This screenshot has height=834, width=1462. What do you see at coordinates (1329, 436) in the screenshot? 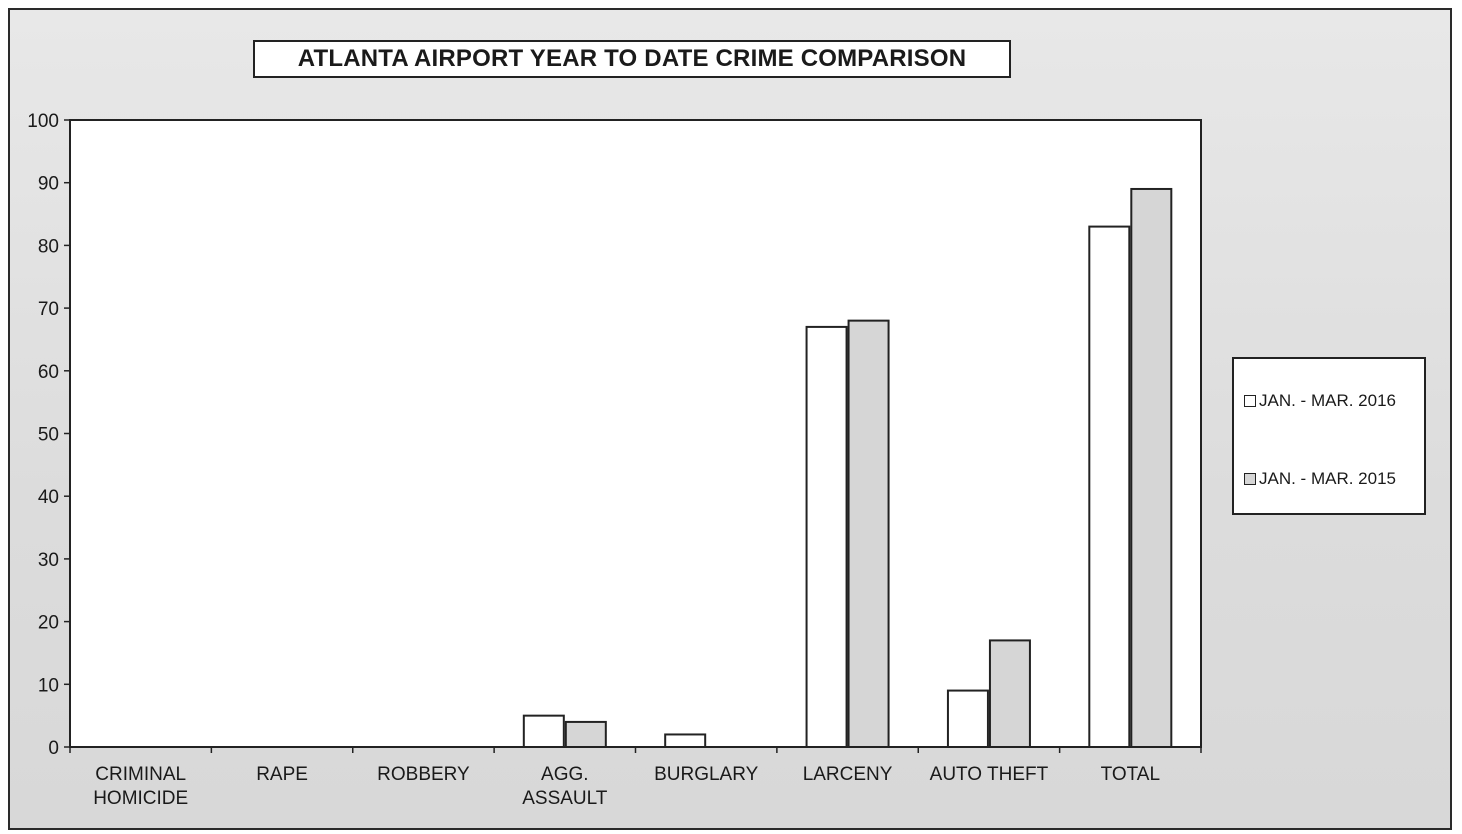
I see `legend: JAN. - MAR. 2016 JAN. - MAR. 2015` at bounding box center [1329, 436].